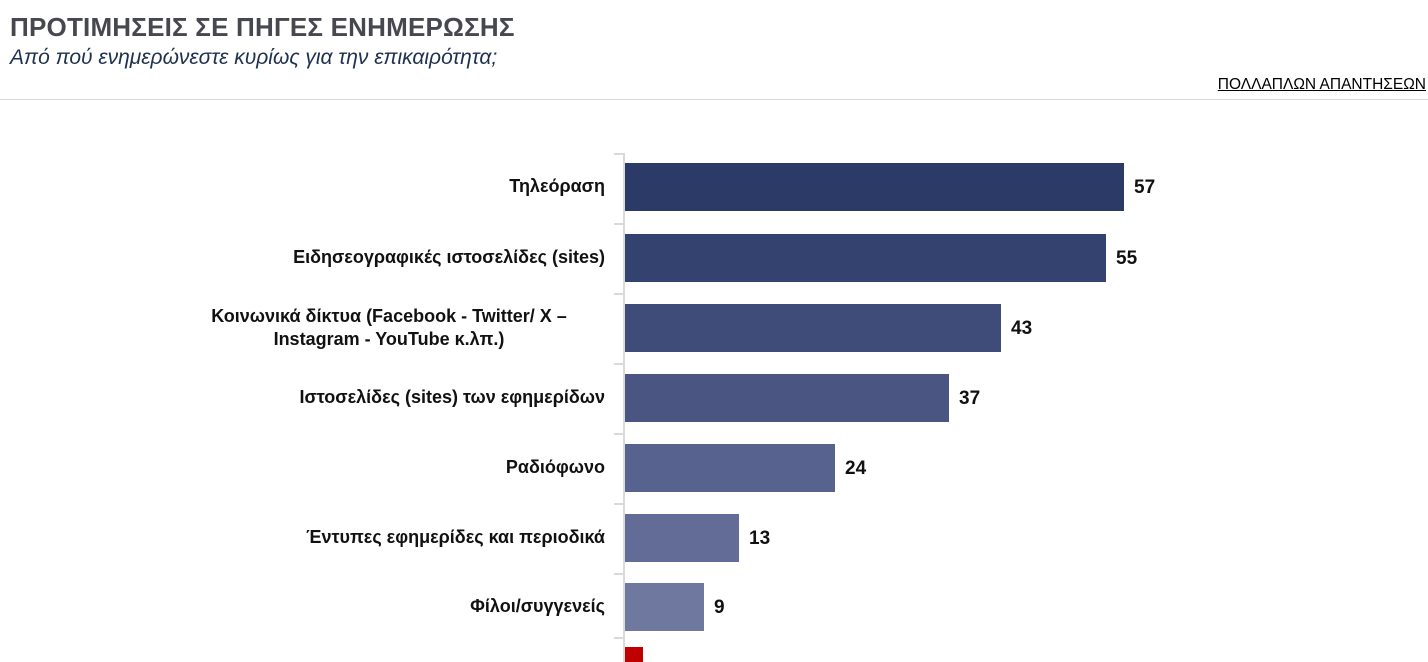 The height and width of the screenshot is (662, 1428). Describe the element at coordinates (537, 606) in the screenshot. I see `category-label: Φίλοι/συγγενείς` at that location.